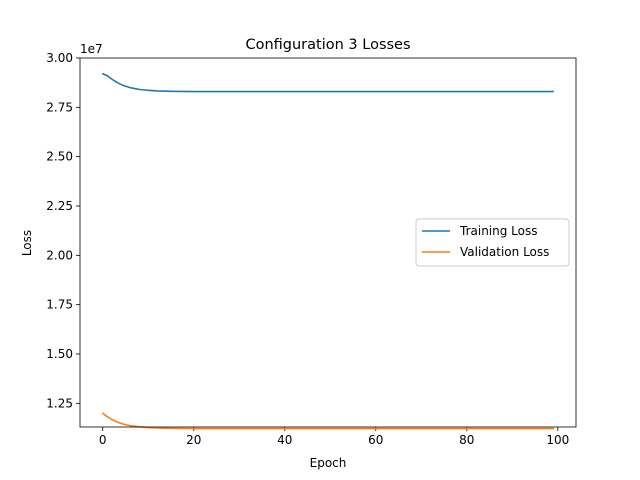 This screenshot has height=480, width=640. Describe the element at coordinates (375, 440) in the screenshot. I see `x-tick-label: 60` at that location.